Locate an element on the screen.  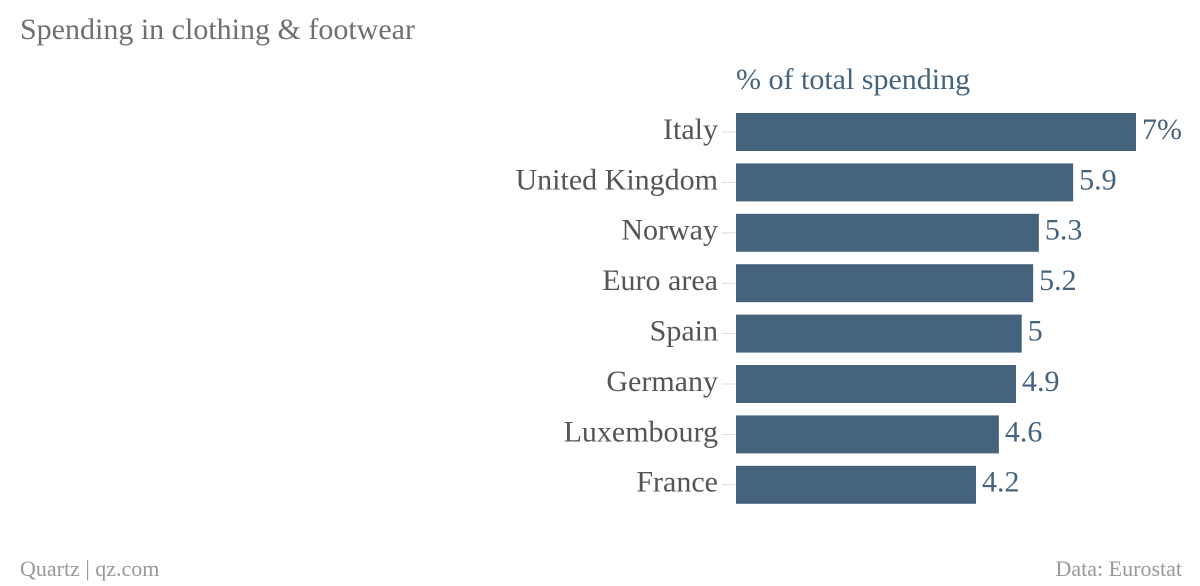
category-label: United Kingdom is located at coordinates (617, 179).